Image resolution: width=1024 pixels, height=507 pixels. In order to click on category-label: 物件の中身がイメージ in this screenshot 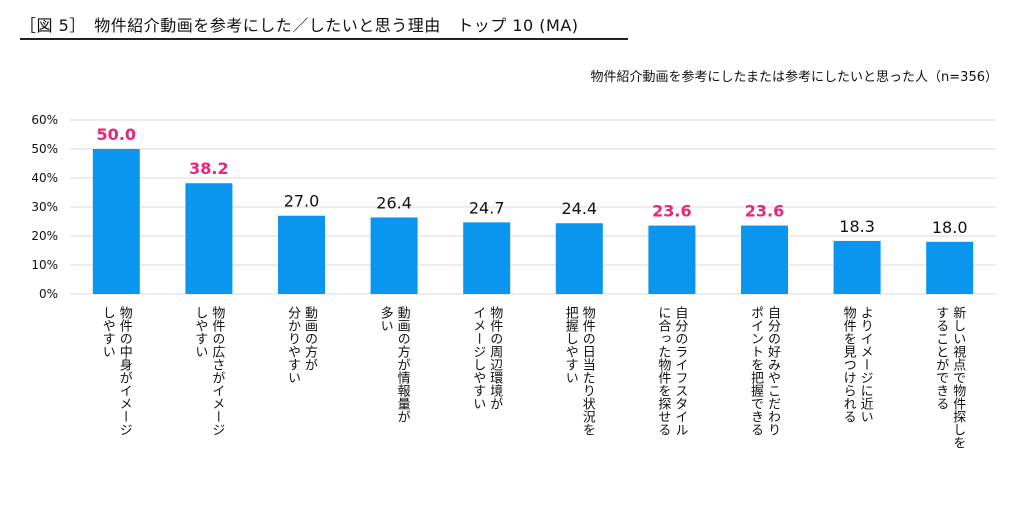, I will do `click(125, 371)`.